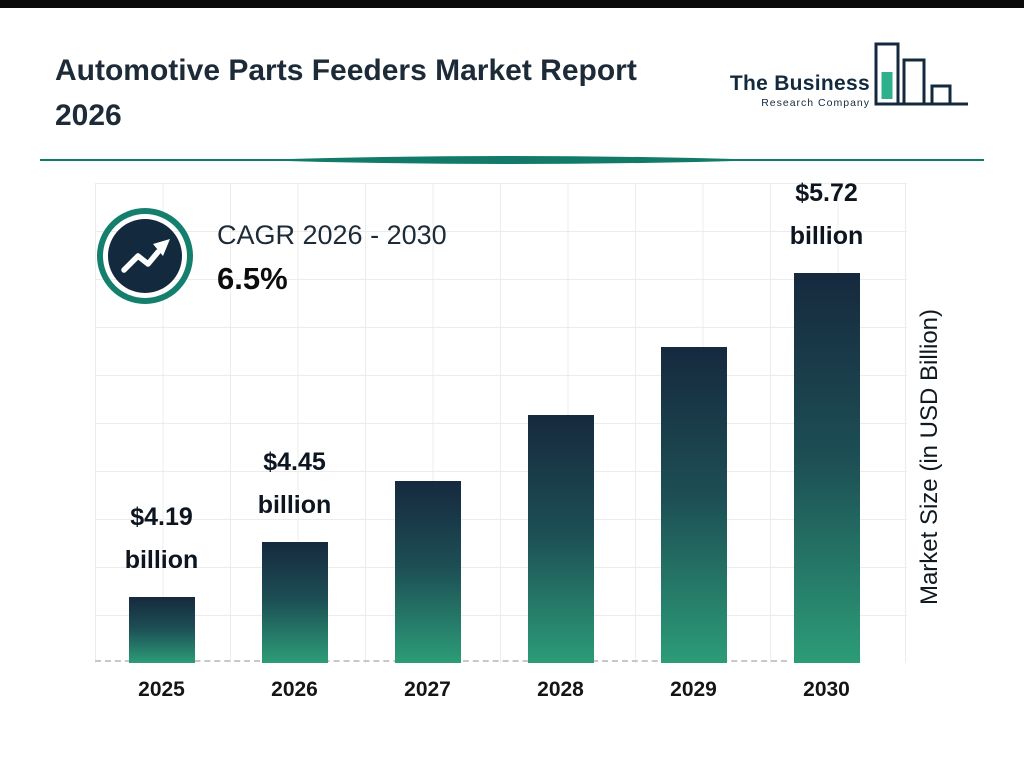 Image resolution: width=1024 pixels, height=768 pixels. What do you see at coordinates (922, 79) in the screenshot?
I see `bar-chart-logo-icon` at bounding box center [922, 79].